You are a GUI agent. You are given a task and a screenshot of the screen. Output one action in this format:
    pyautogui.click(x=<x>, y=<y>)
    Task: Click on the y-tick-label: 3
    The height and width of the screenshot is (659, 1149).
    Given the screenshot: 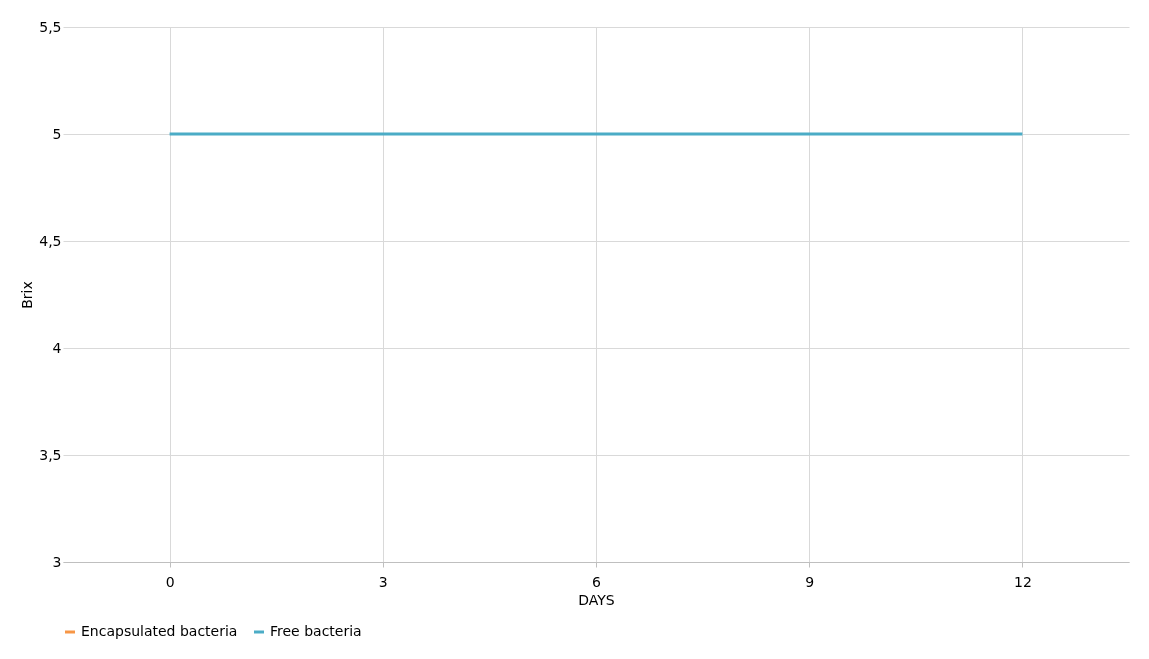 What is the action you would take?
    pyautogui.click(x=57, y=561)
    